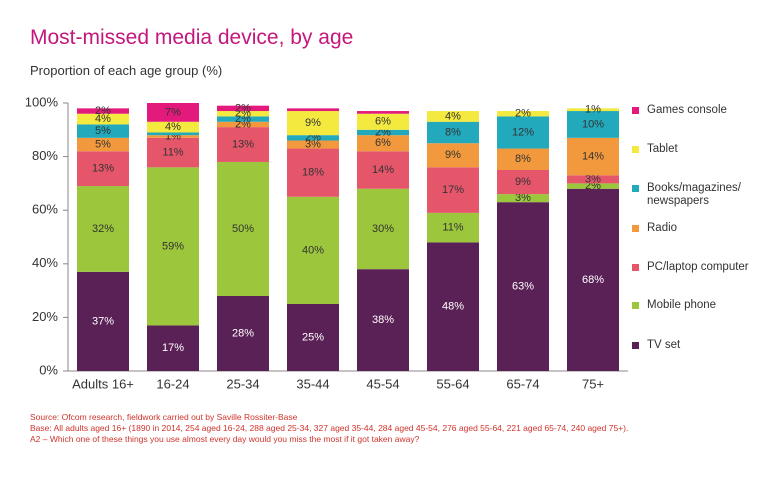 This screenshot has height=479, width=768. I want to click on y-tick-label: 0%, so click(48, 369).